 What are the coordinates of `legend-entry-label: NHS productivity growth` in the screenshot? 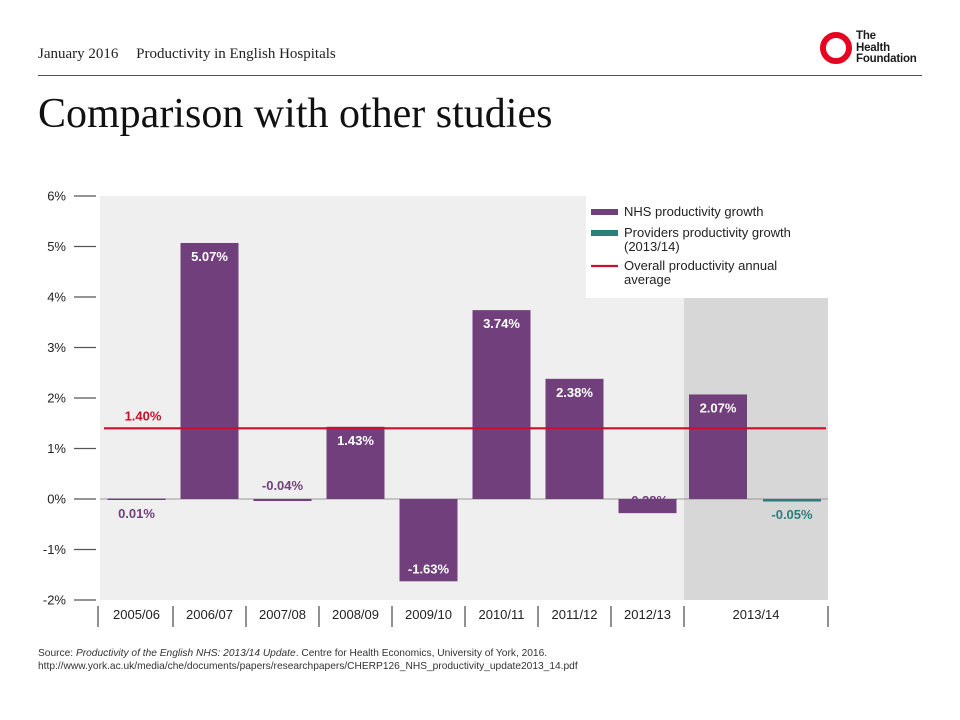 It's located at (693, 211).